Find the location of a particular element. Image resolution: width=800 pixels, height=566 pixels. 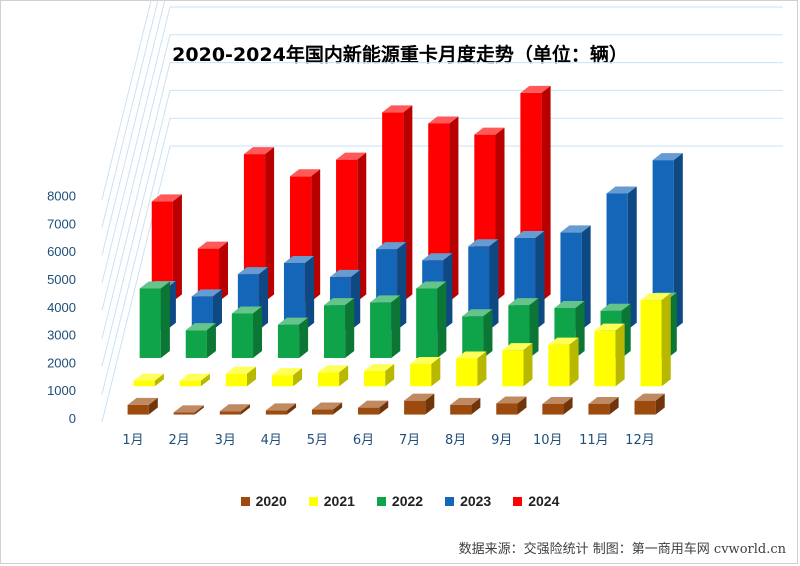

x-tick-label: 10月 is located at coordinates (548, 440).